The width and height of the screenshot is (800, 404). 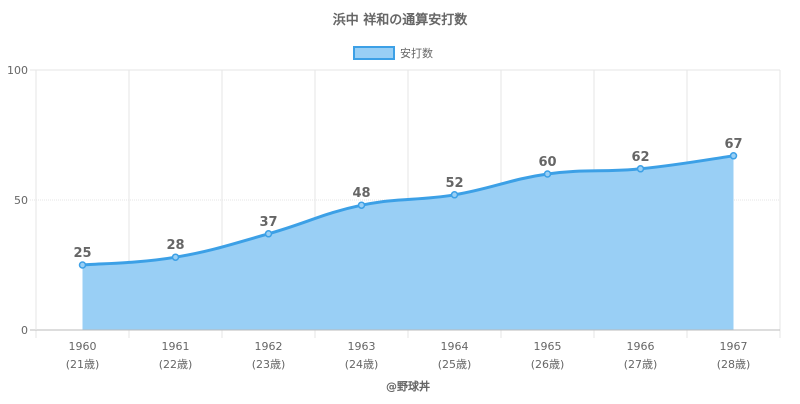 I want to click on legend: 安打数, so click(x=393, y=53).